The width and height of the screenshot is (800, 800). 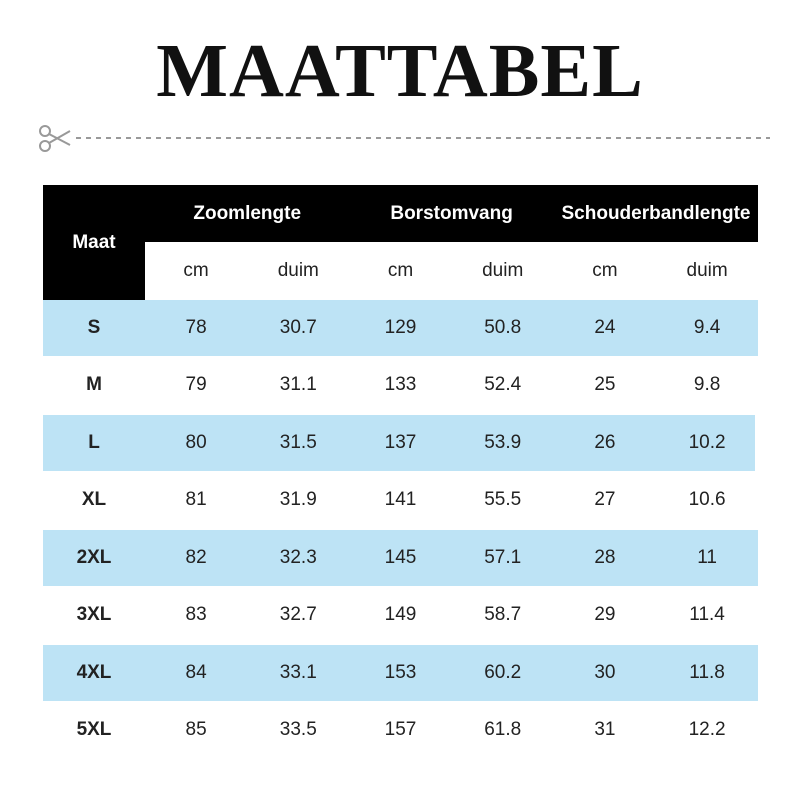 What do you see at coordinates (94, 442) in the screenshot?
I see `size-label: L` at bounding box center [94, 442].